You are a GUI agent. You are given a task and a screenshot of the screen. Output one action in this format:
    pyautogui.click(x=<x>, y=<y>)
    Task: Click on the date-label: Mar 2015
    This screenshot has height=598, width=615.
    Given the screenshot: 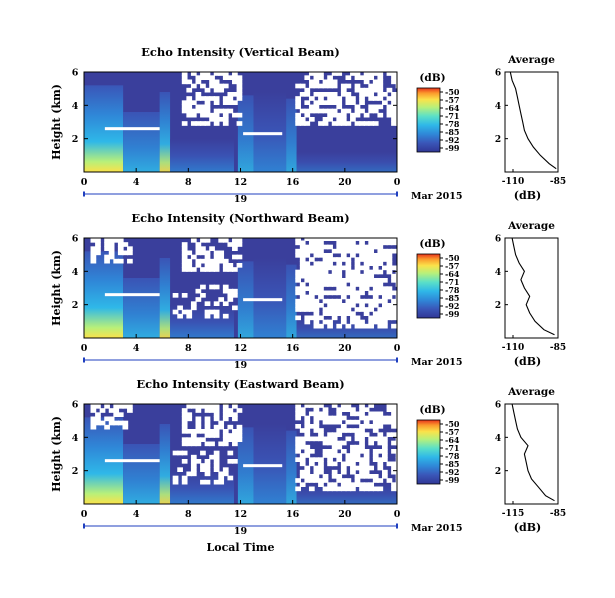 What is the action you would take?
    pyautogui.click(x=436, y=362)
    